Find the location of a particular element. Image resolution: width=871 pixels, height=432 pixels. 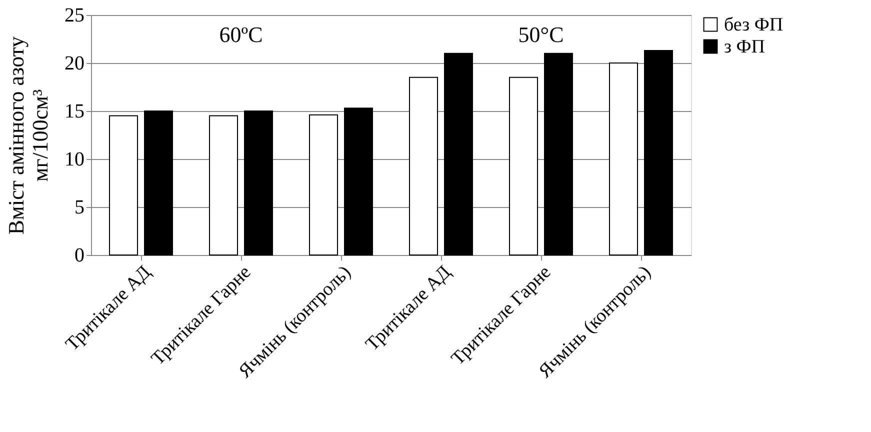

y-tick-label: 25 is located at coordinates (74, 15).